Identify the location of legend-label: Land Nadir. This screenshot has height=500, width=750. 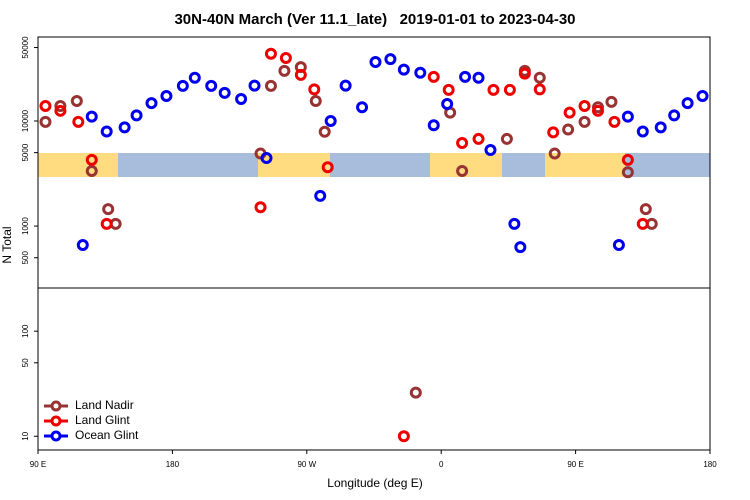
(104, 405).